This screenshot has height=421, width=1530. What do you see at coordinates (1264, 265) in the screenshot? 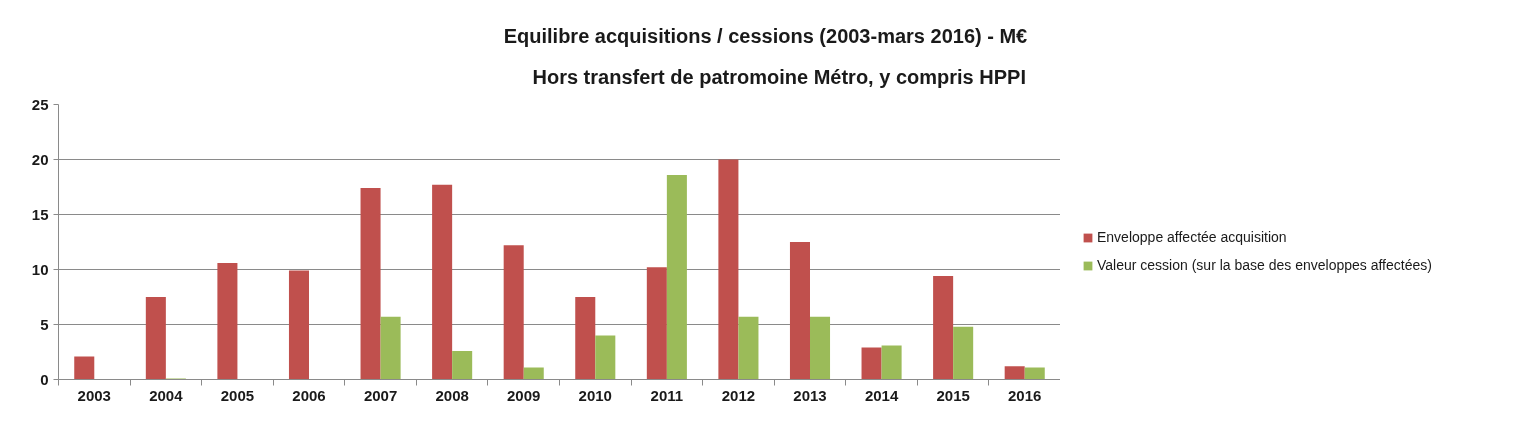
I see `legend-label: Valeur cession (sur la base des enveloppes affectées)` at bounding box center [1264, 265].